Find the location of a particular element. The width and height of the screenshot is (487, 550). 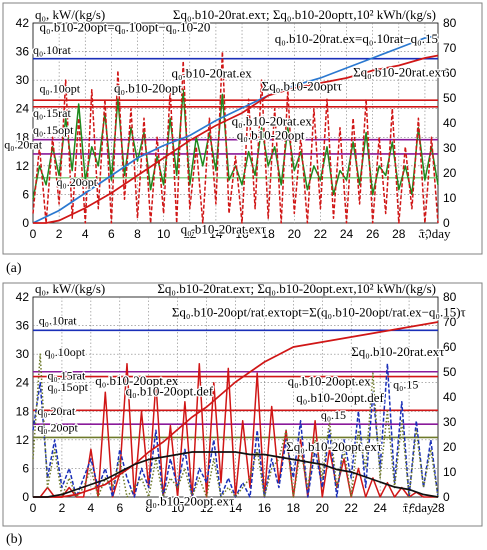

annotation: q₀.b10-20rat.ex=q₀.10rat−q₀.15 is located at coordinates (356, 38).